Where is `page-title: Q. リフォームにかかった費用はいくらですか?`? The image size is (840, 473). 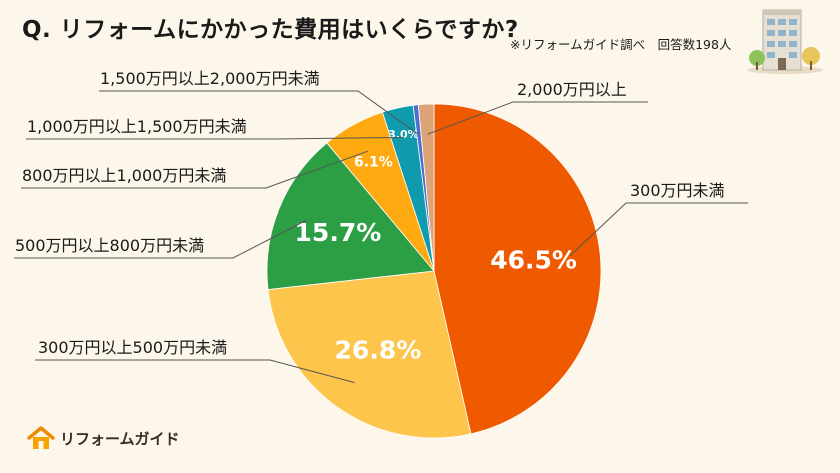 page-title: Q. リフォームにかかった費用はいくらですか? is located at coordinates (270, 30).